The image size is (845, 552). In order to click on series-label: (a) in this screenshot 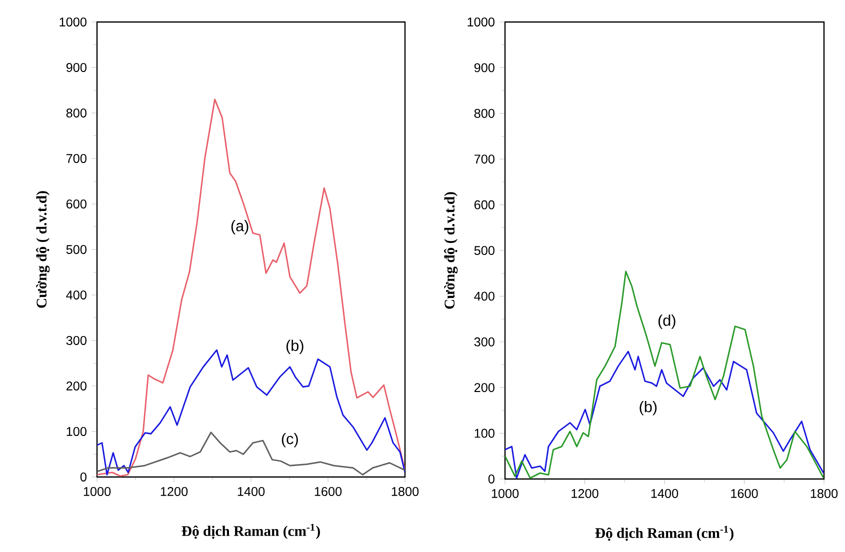, I will do `click(239, 227)`.